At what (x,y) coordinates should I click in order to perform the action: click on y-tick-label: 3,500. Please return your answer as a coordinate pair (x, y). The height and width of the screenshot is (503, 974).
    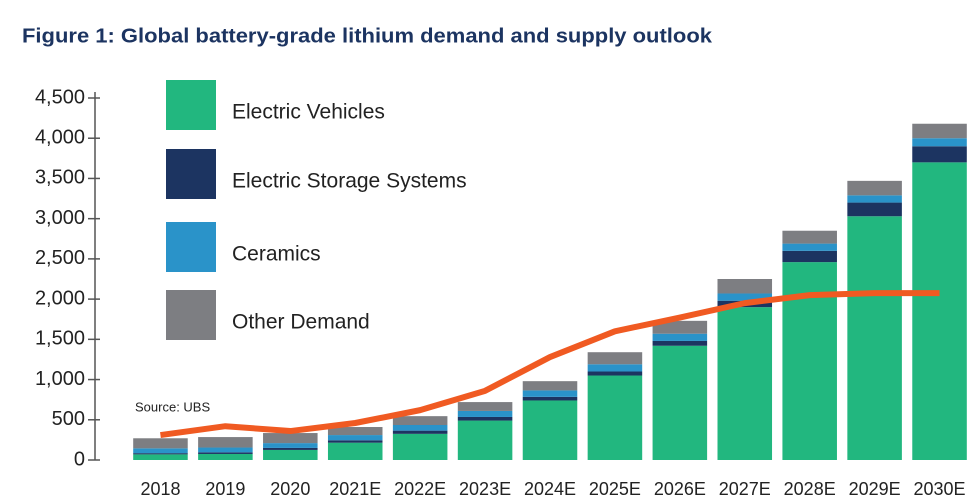
    Looking at the image, I should click on (60, 178).